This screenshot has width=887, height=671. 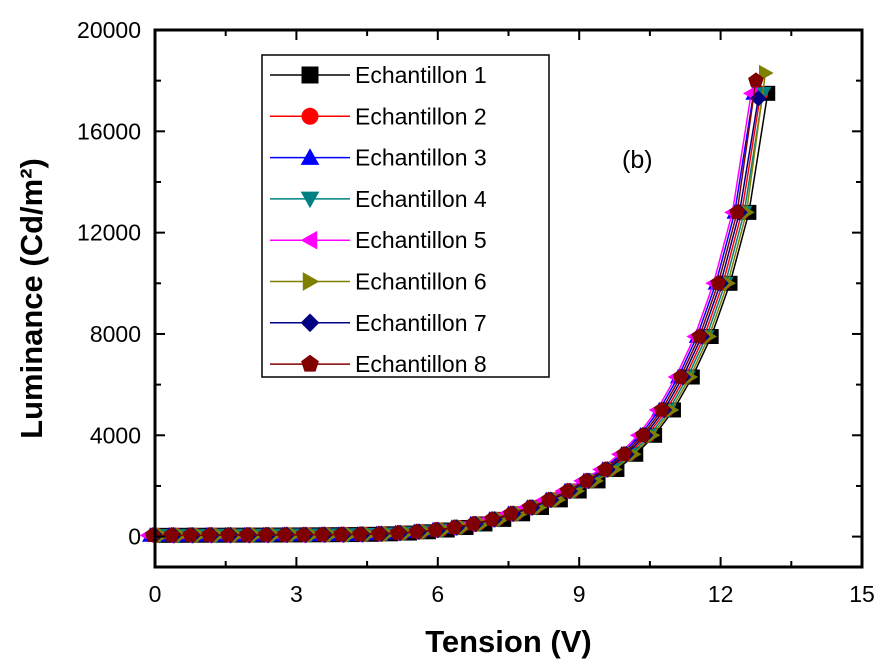 What do you see at coordinates (421, 323) in the screenshot?
I see `legend-label: Echantillon 7` at bounding box center [421, 323].